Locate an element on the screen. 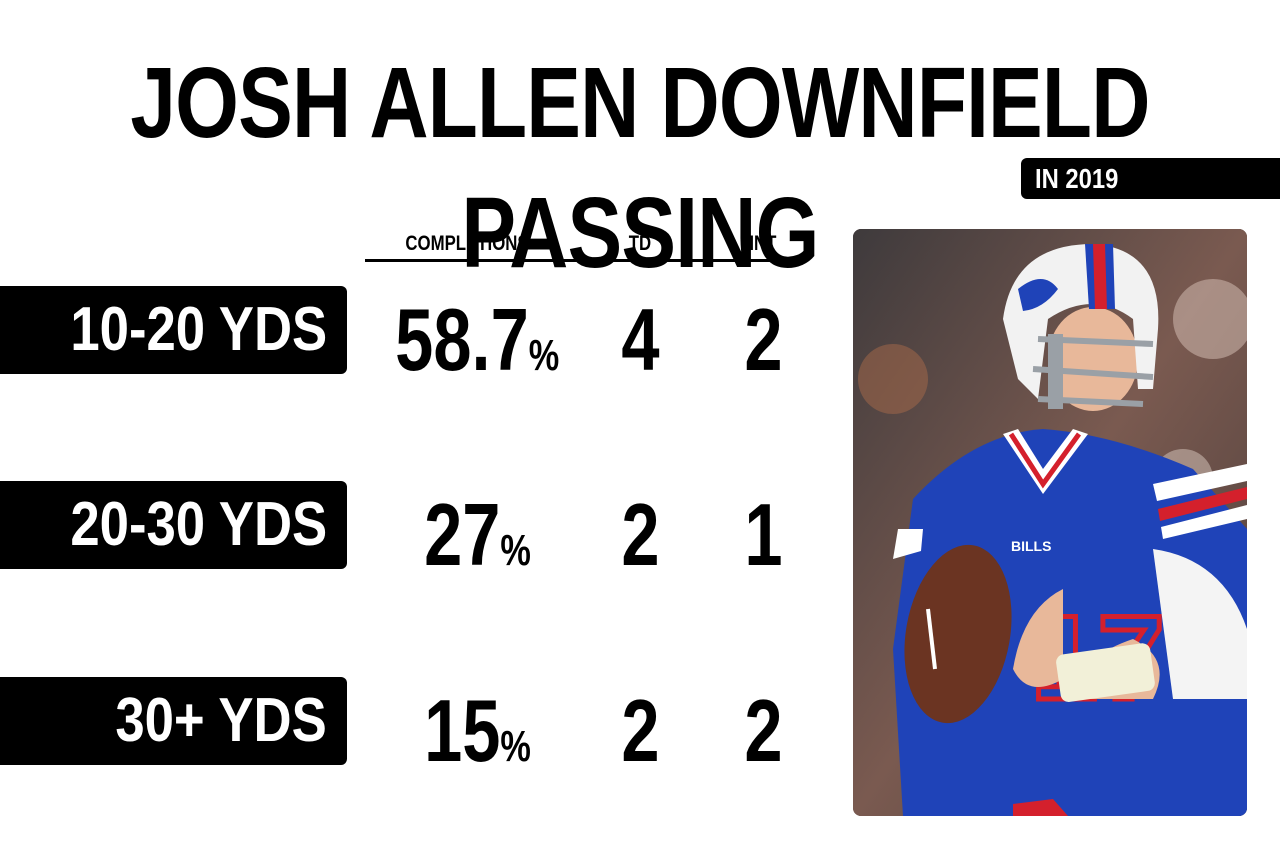 Image resolution: width=1280 pixels, height=854 pixels. completions-value: 15% is located at coordinates (477, 730).